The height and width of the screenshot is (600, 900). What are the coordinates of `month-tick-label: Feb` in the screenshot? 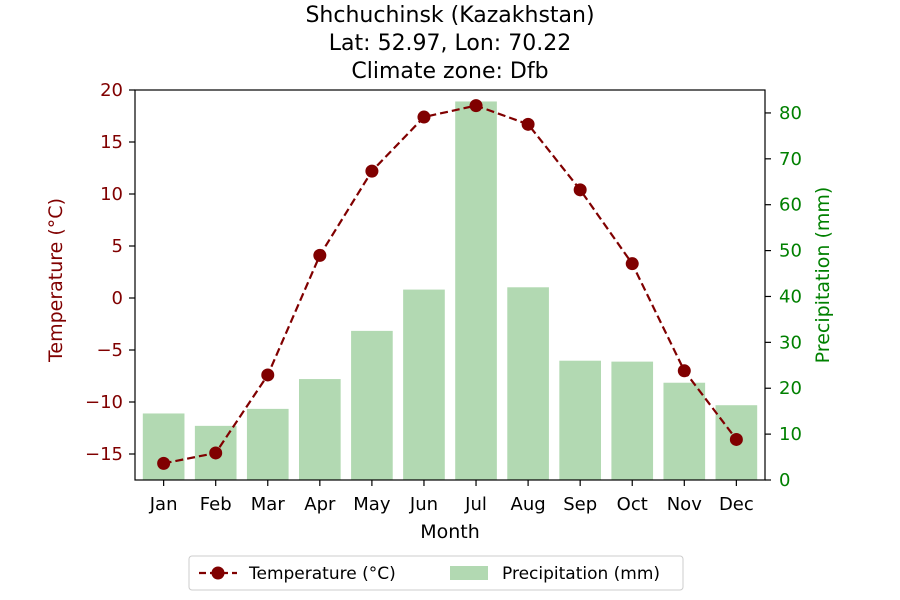 It's located at (216, 504).